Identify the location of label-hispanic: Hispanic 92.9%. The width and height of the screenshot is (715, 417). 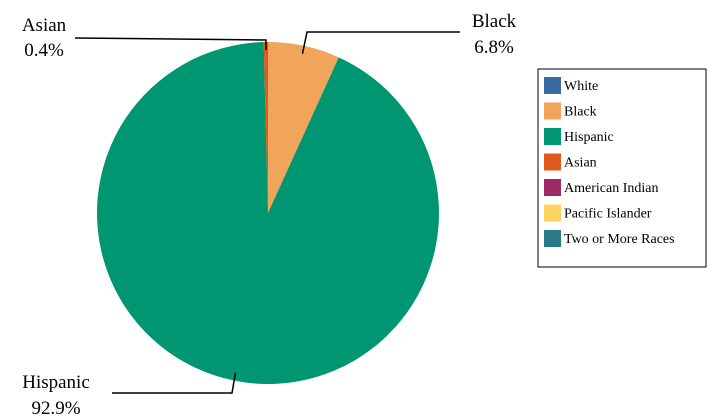
(56, 394).